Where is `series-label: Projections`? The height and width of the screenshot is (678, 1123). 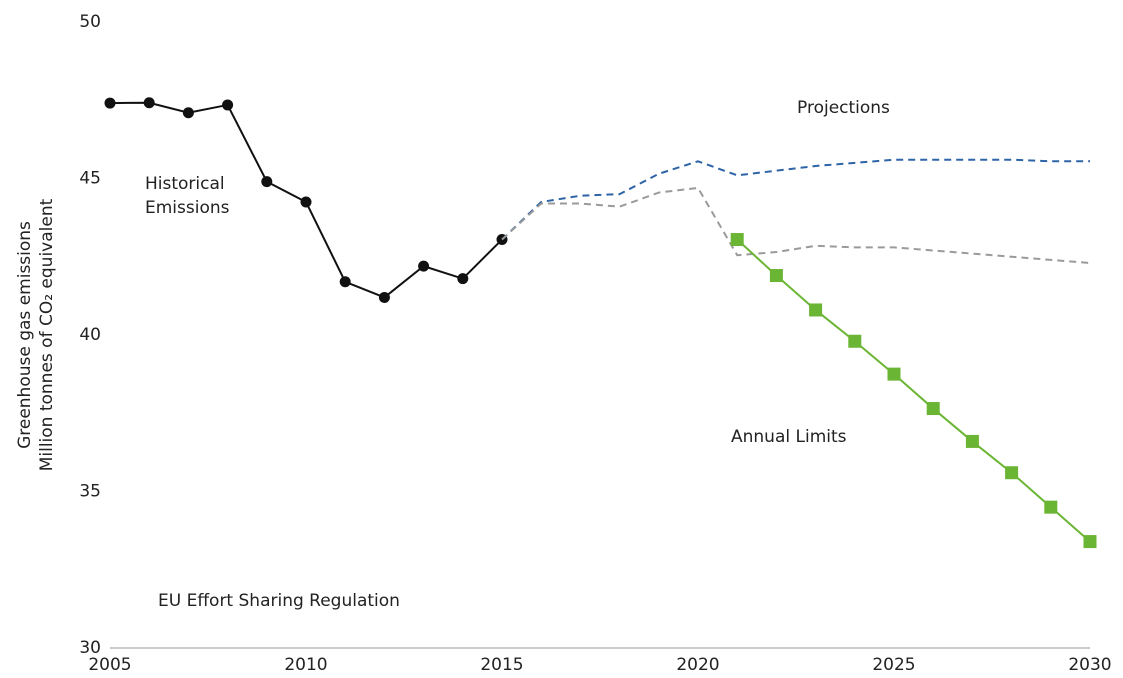 series-label: Projections is located at coordinates (843, 108).